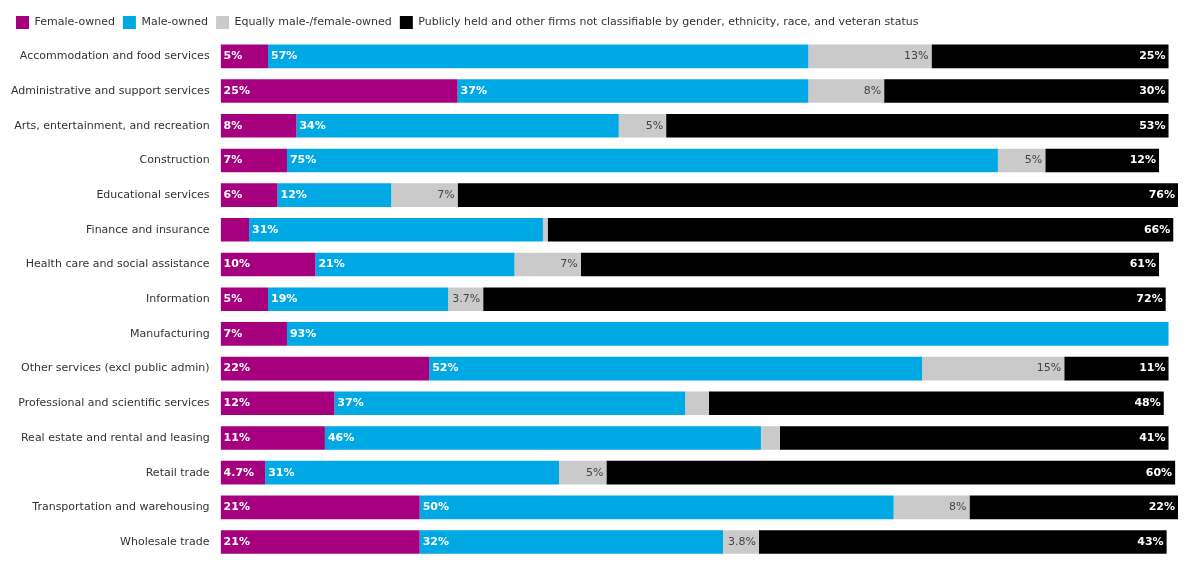 This screenshot has width=1190, height=577. I want to click on data-label: 43%, so click(1150, 541).